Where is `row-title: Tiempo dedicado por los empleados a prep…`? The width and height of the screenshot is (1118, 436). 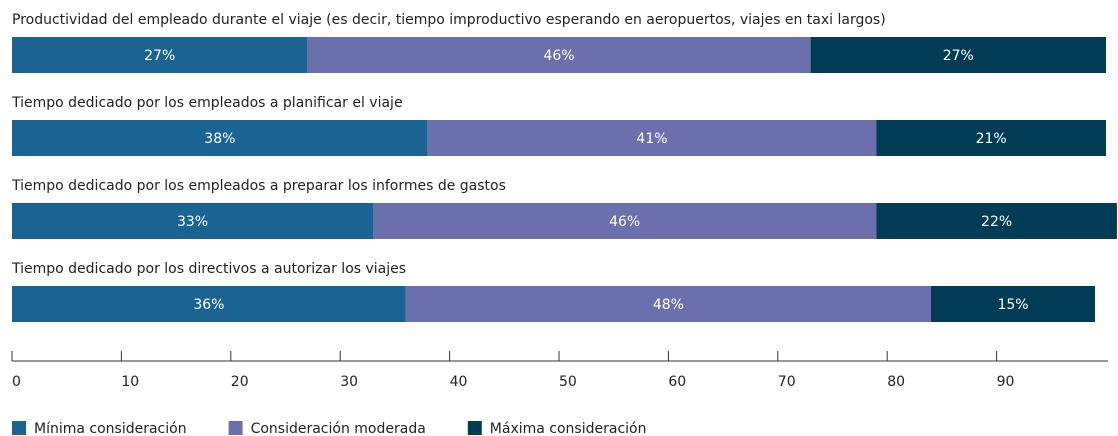
row-title: Tiempo dedicado por los empleados a prep… is located at coordinates (258, 186).